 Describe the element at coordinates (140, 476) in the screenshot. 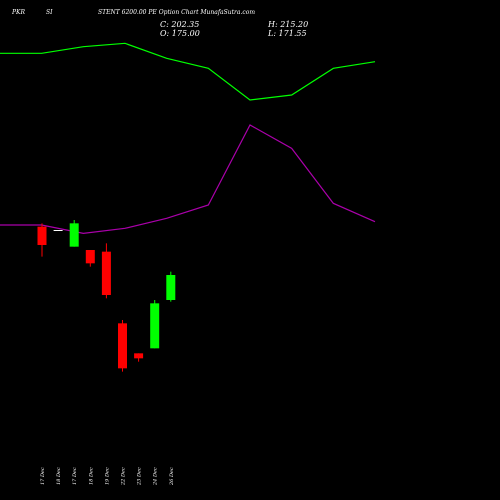

I see `x-tick-label: 23 Dec` at that location.